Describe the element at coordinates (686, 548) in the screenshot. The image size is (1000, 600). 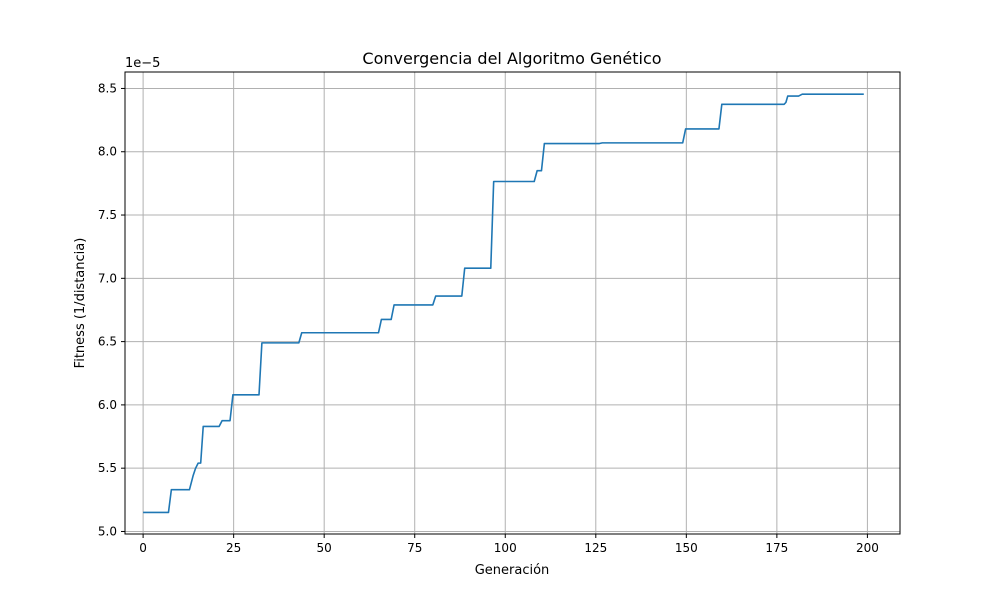
I see `x-tick-label: 150` at that location.